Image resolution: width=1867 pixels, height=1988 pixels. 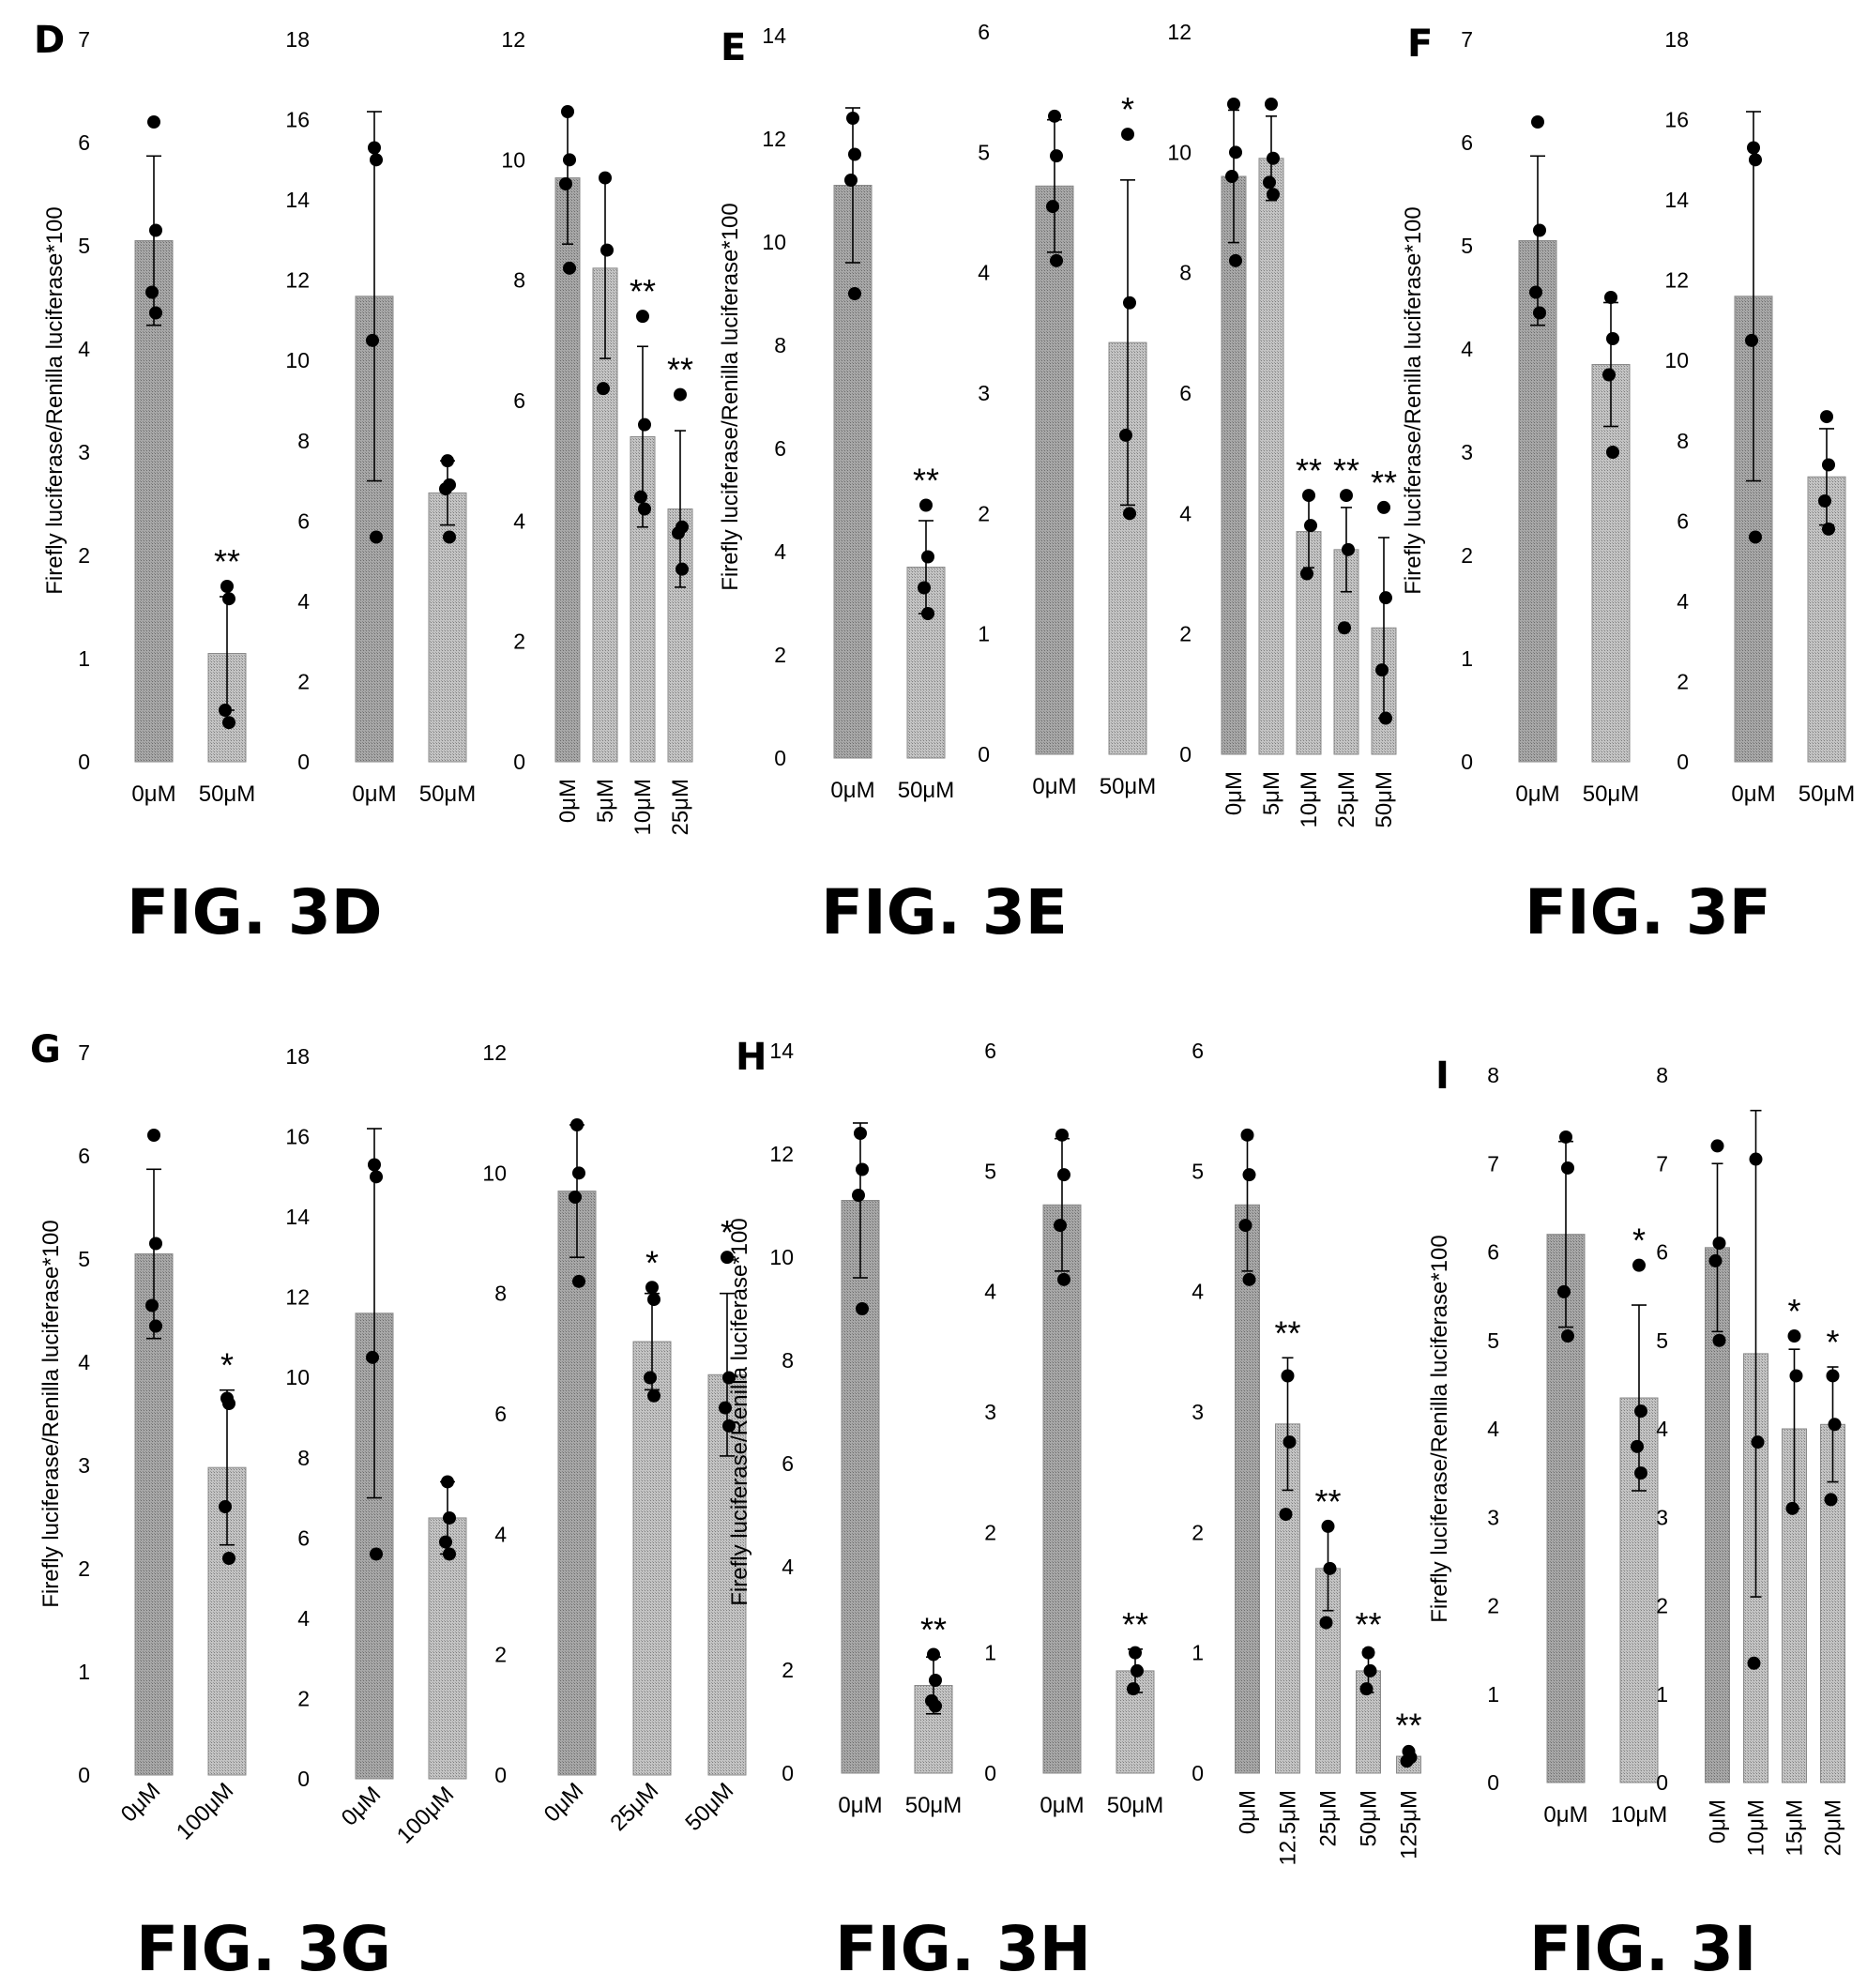 I want to click on panel-letter-i: I, so click(x=1442, y=1076).